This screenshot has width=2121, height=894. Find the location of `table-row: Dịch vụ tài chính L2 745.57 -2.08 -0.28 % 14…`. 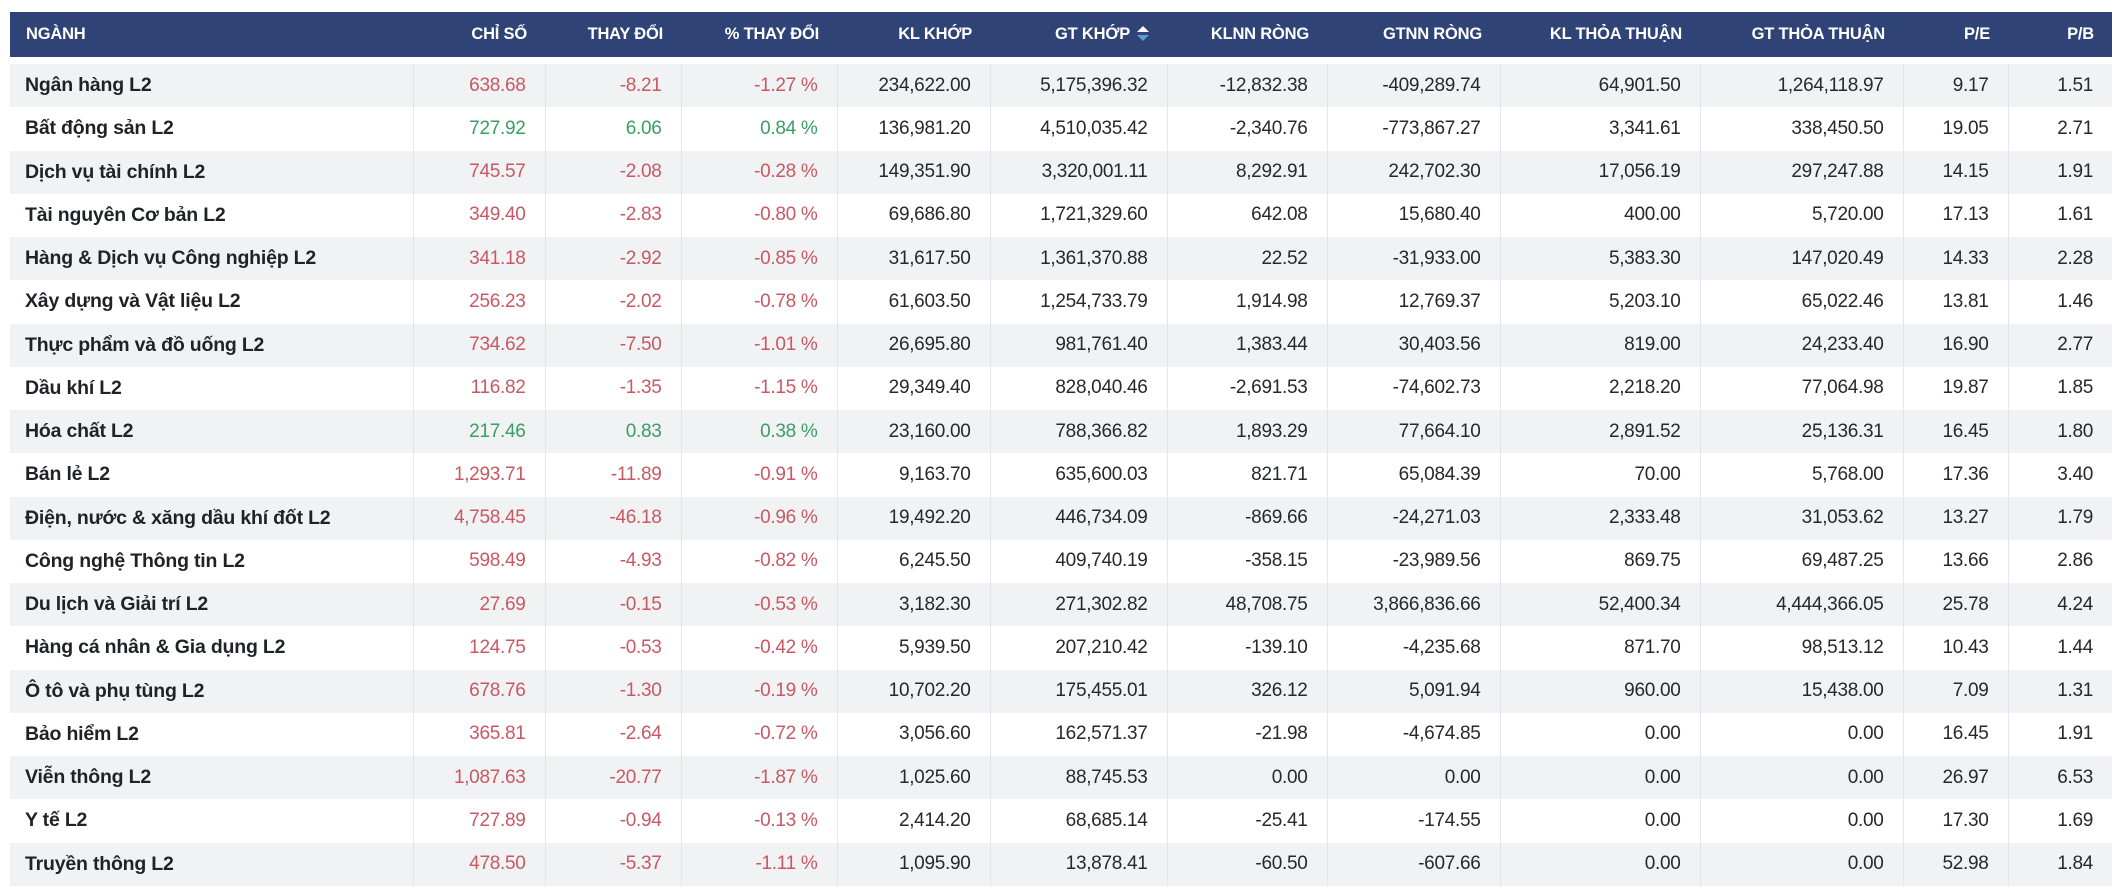

table-row: Dịch vụ tài chính L2 745.57 -2.08 -0.28 % 14… is located at coordinates (1061, 172).